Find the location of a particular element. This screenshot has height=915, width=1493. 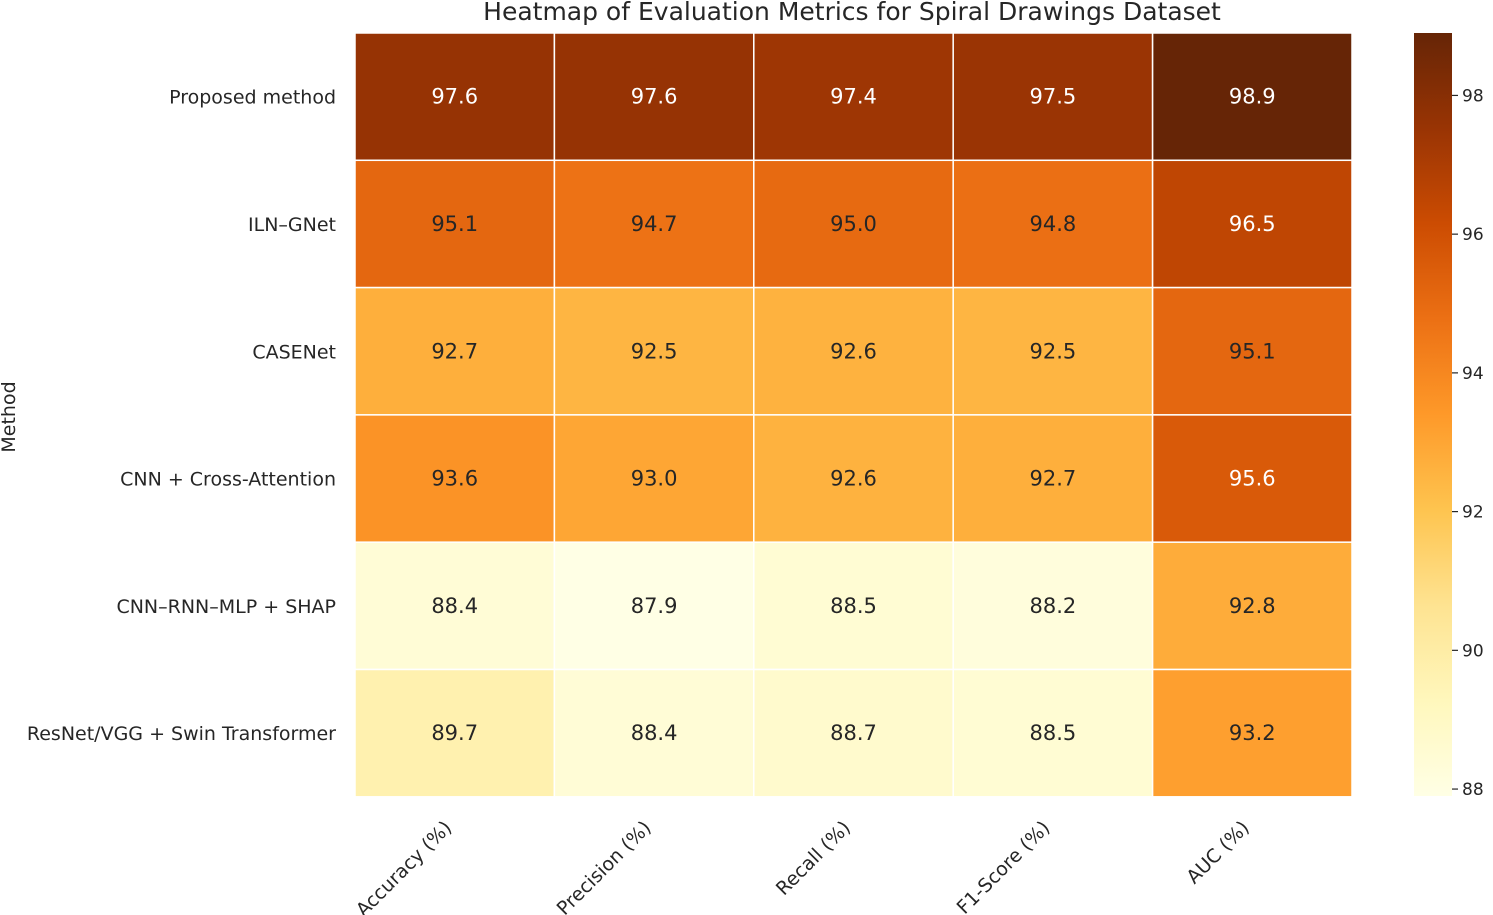

cell-value-label: 93.6 is located at coordinates (454, 479).